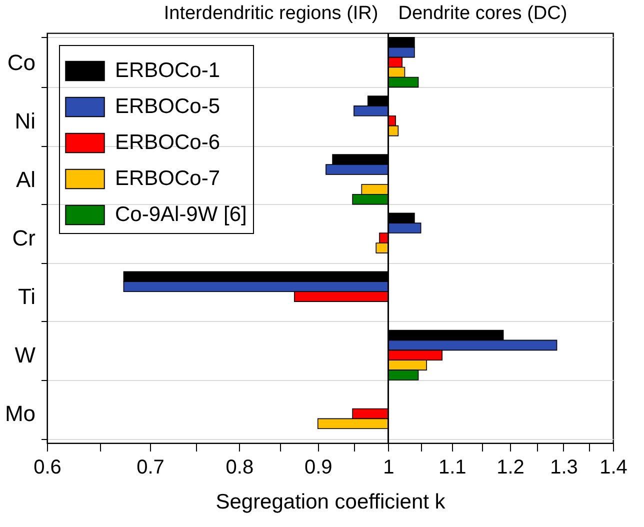 Image resolution: width=644 pixels, height=527 pixels. I want to click on y-tick-label: Ti, so click(27, 297).